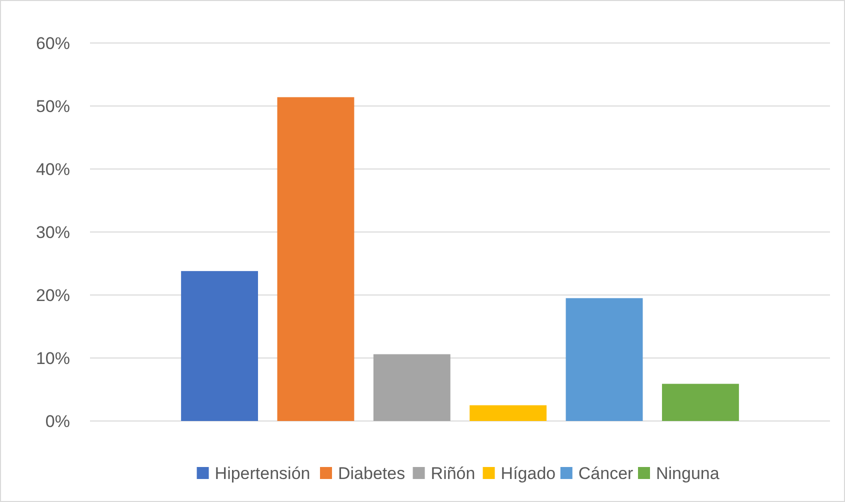 The height and width of the screenshot is (502, 845). What do you see at coordinates (453, 473) in the screenshot?
I see `legend-label: Riñón` at bounding box center [453, 473].